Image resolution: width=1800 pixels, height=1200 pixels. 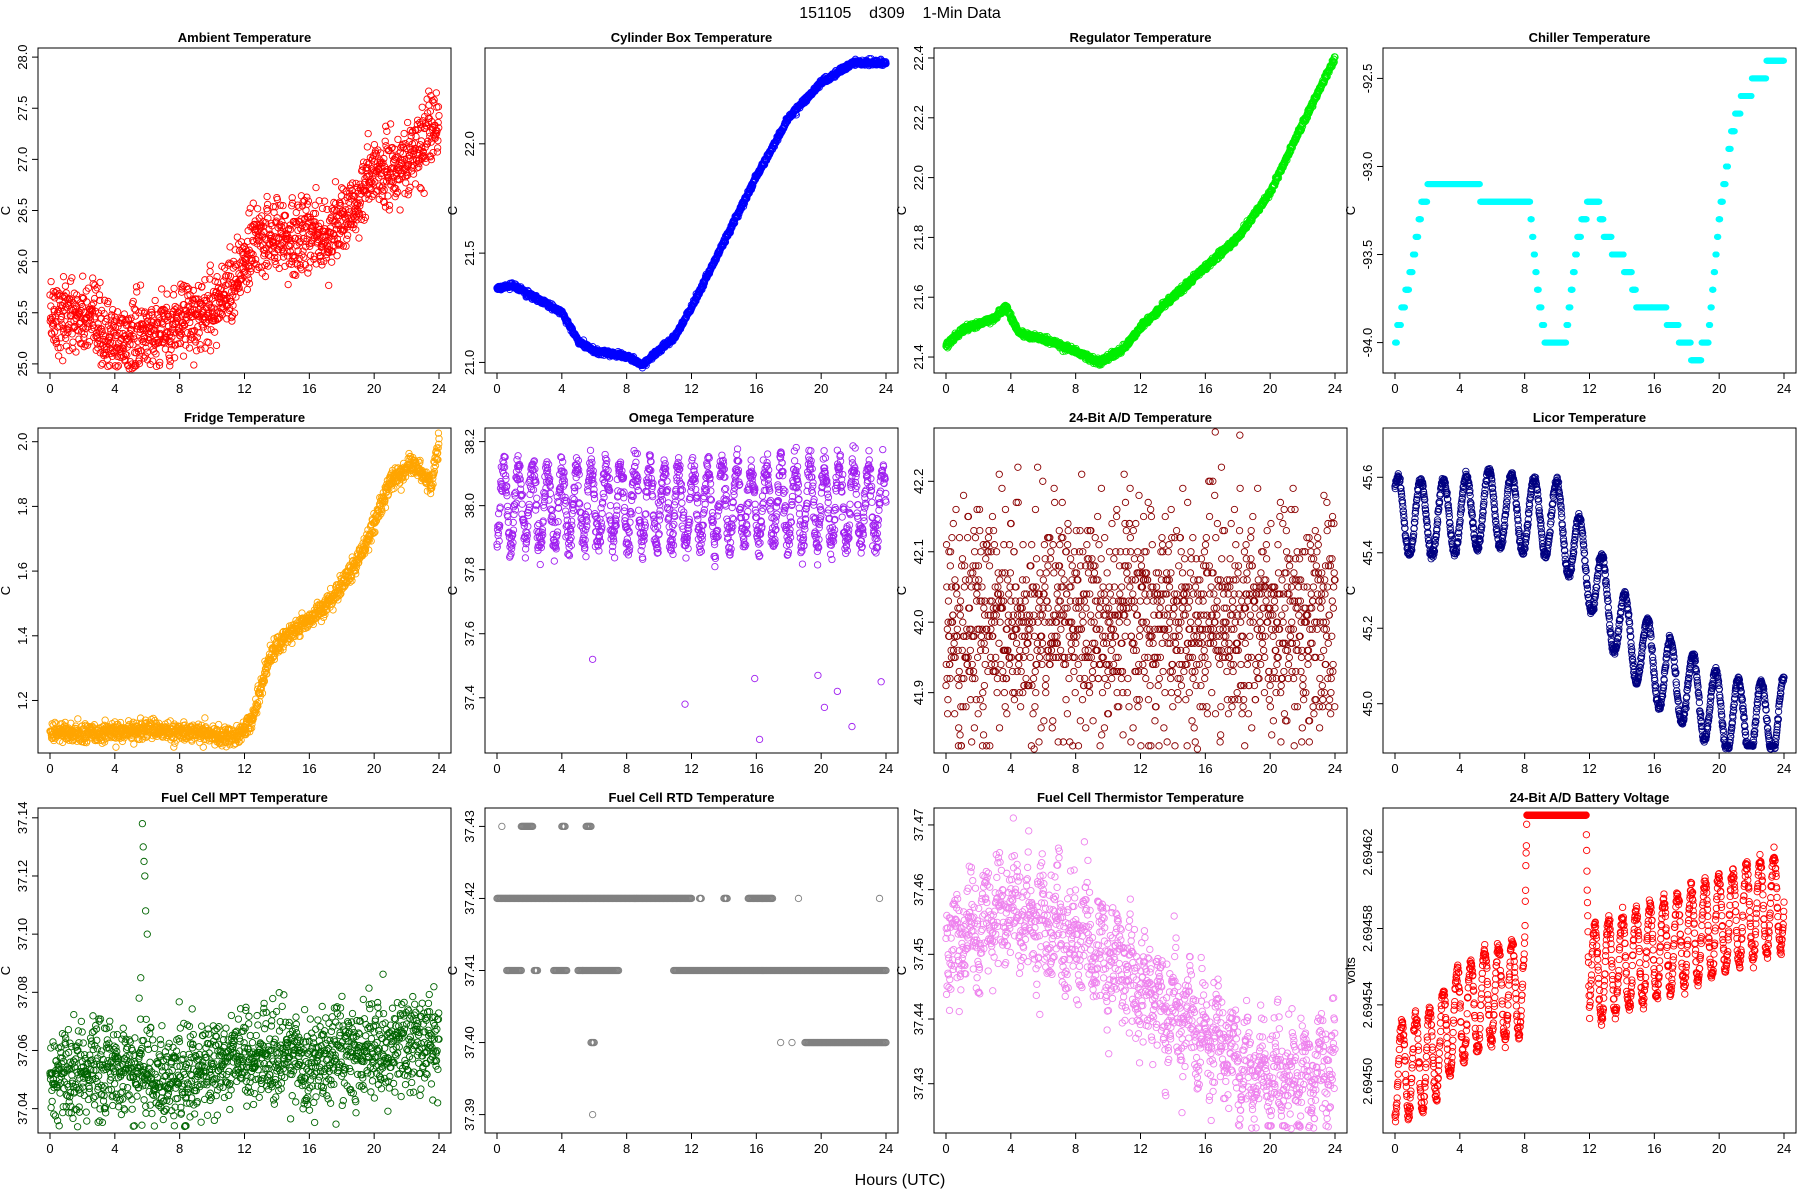 What do you see at coordinates (22, 56) in the screenshot?
I see `y-tick-label: 28.0` at bounding box center [22, 56].